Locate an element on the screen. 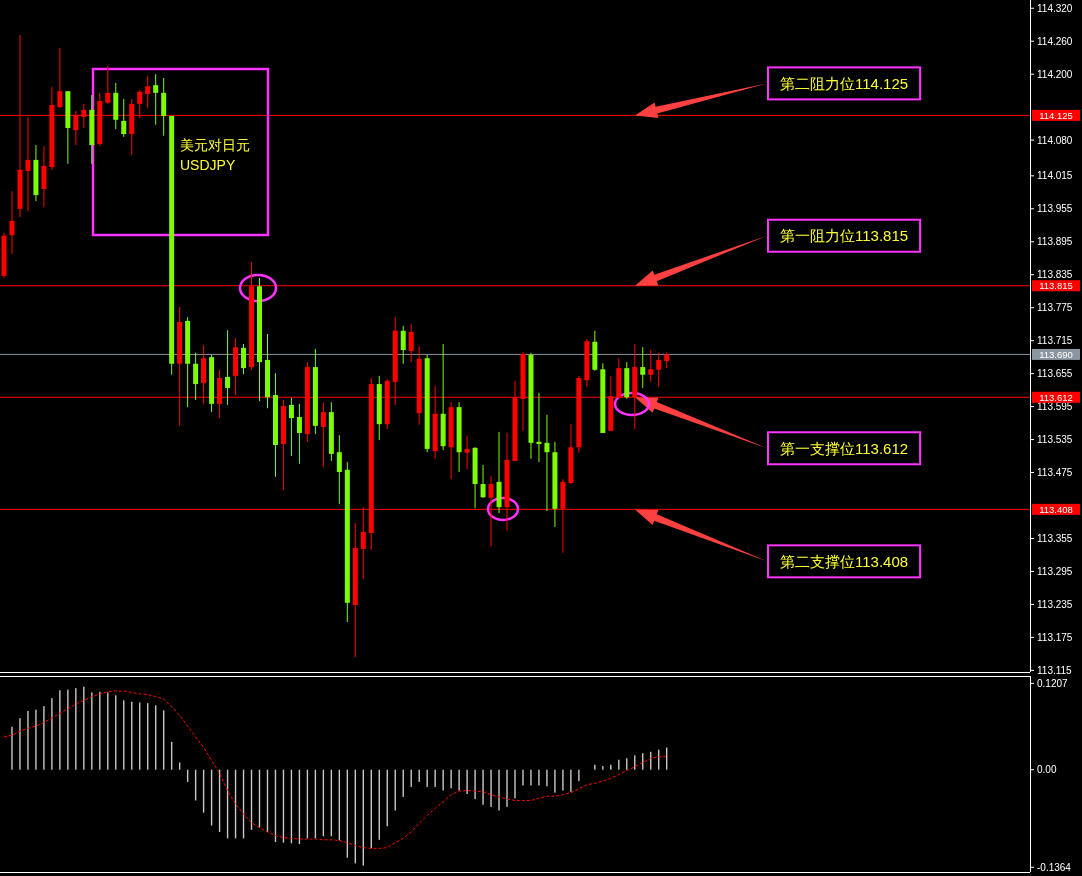  y-tick-label: 0.1207 is located at coordinates (1053, 683).